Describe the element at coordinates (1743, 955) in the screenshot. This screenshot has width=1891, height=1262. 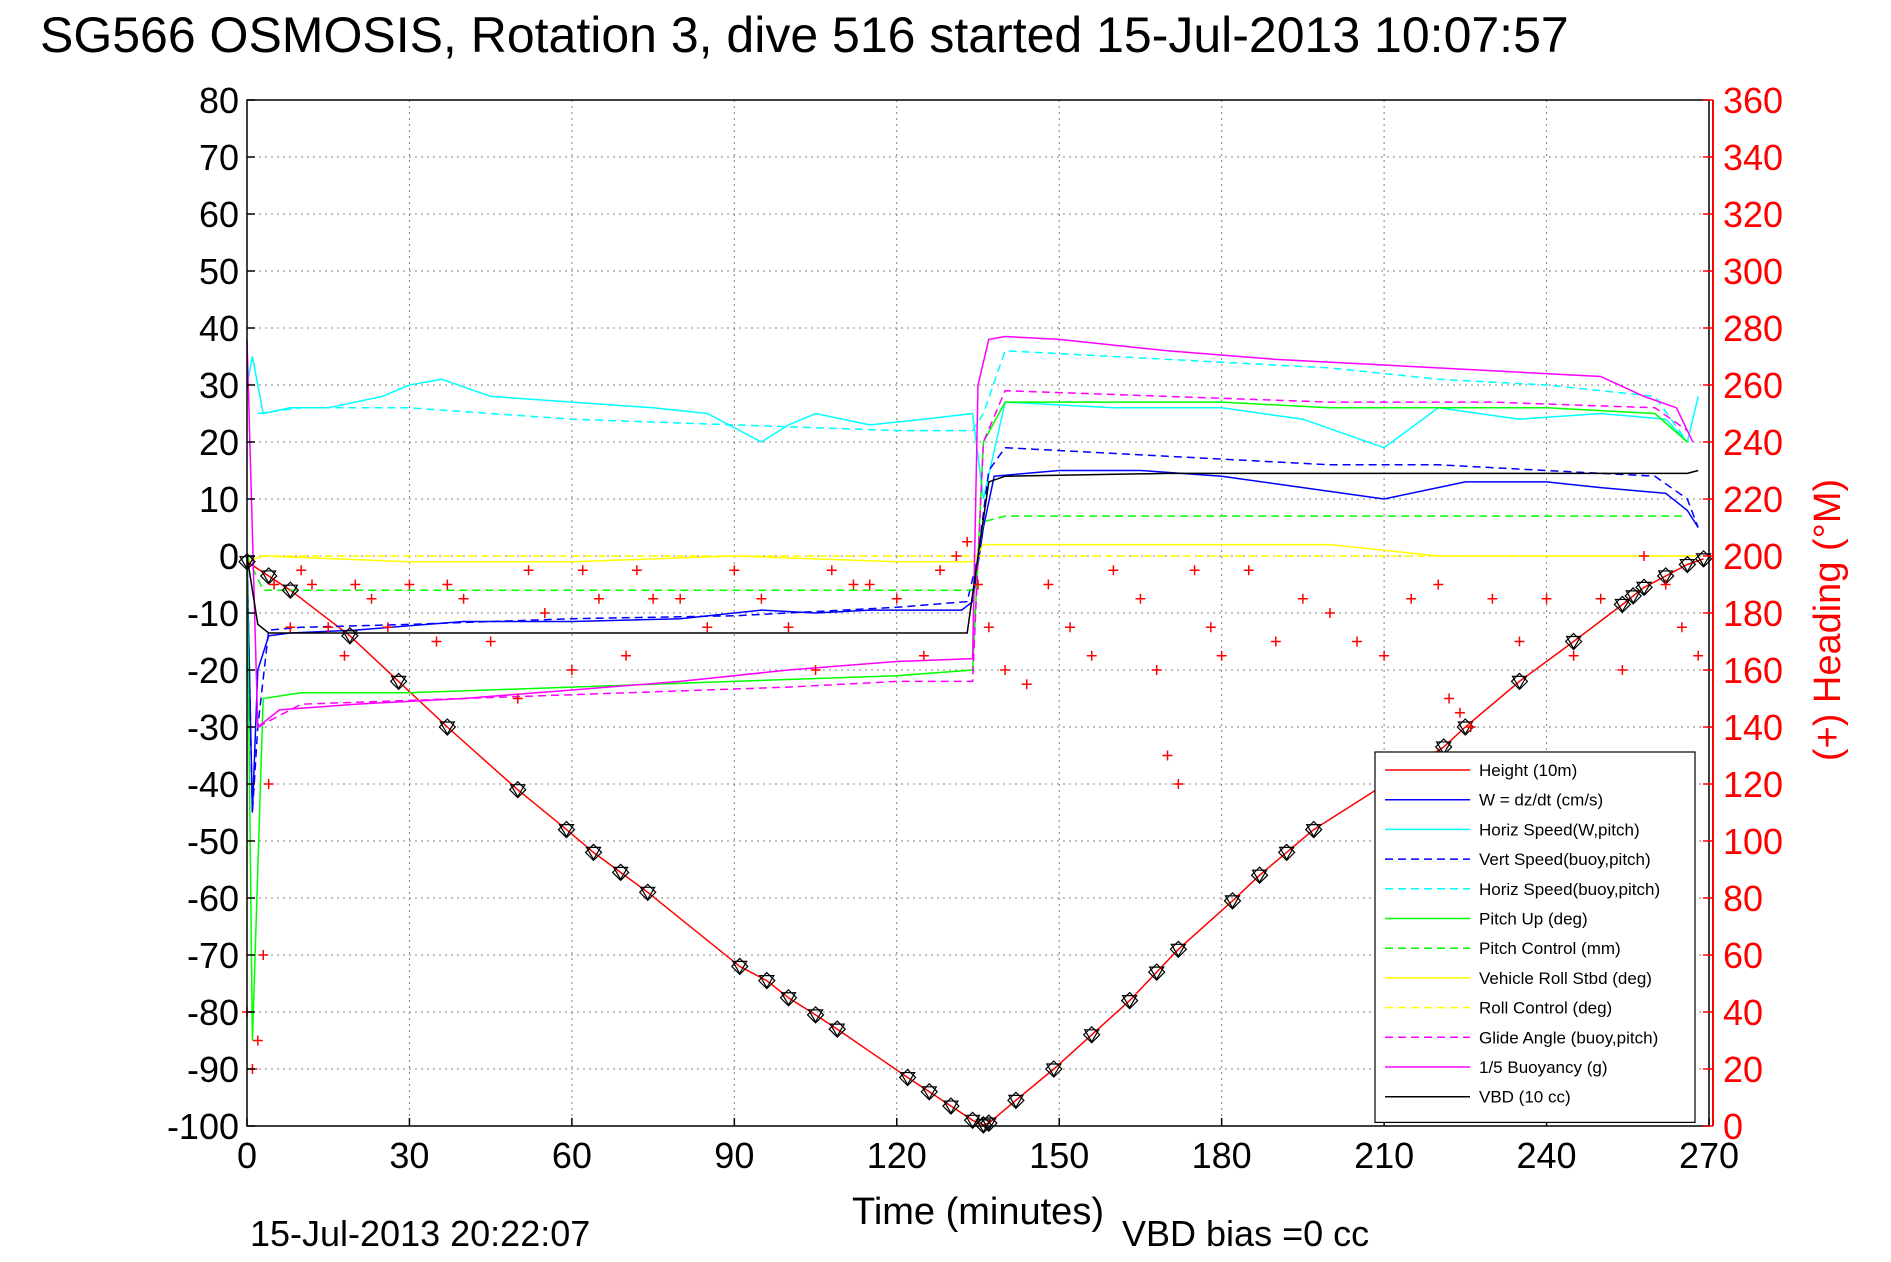
I see `right-tick-label: 60` at that location.